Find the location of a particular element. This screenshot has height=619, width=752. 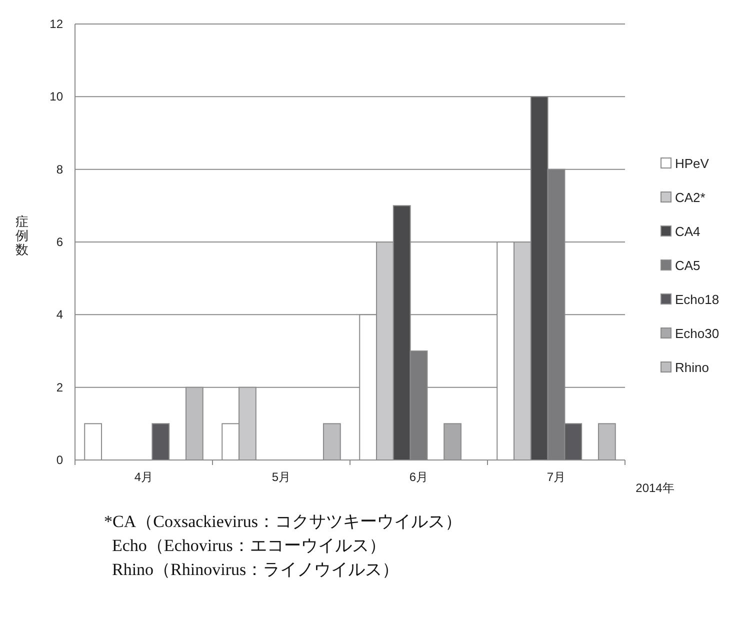

y-tick-label: 6 is located at coordinates (60, 242).